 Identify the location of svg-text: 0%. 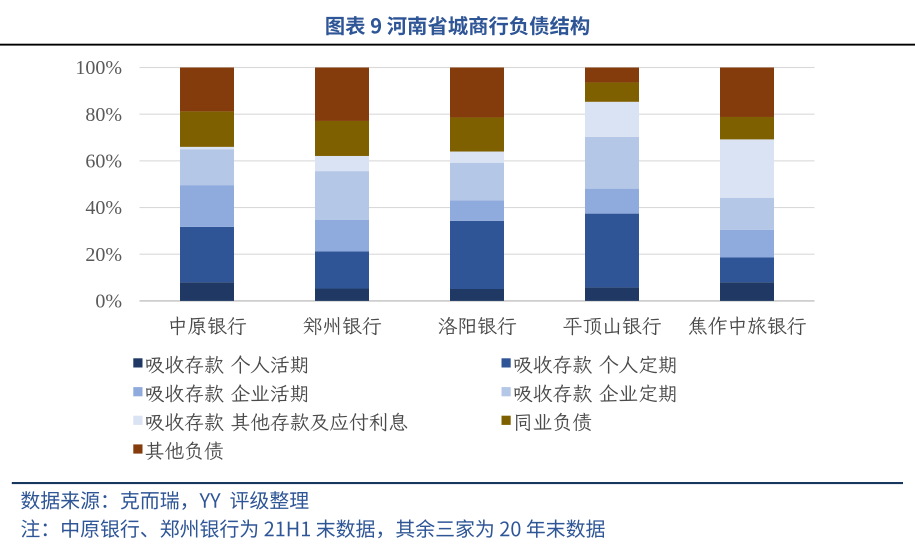
(108, 302).